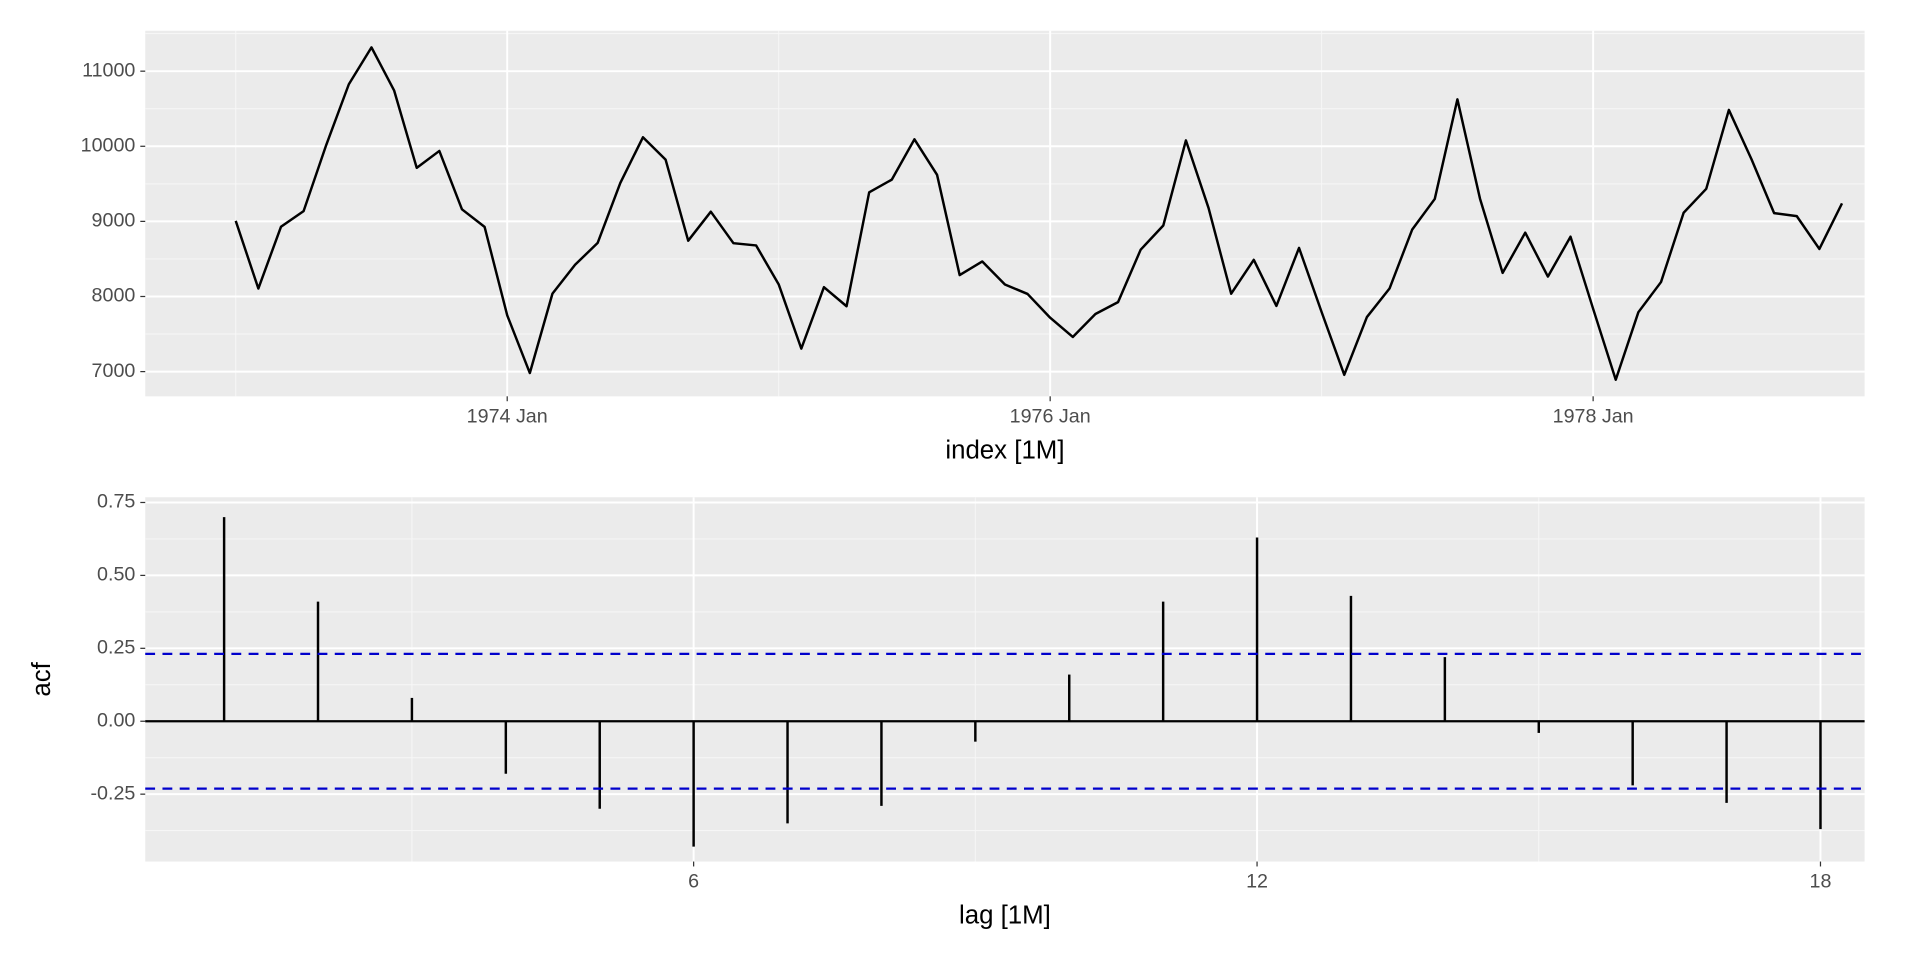 The height and width of the screenshot is (960, 1920). What do you see at coordinates (113, 793) in the screenshot?
I see `y-tick-label: -0.25` at bounding box center [113, 793].